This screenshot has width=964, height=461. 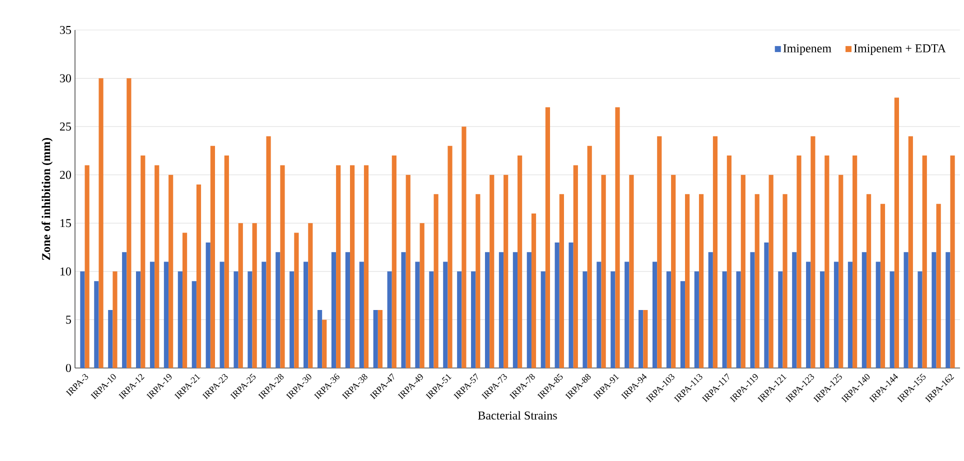 What do you see at coordinates (66, 78) in the screenshot?
I see `y-tick-label: 30` at bounding box center [66, 78].